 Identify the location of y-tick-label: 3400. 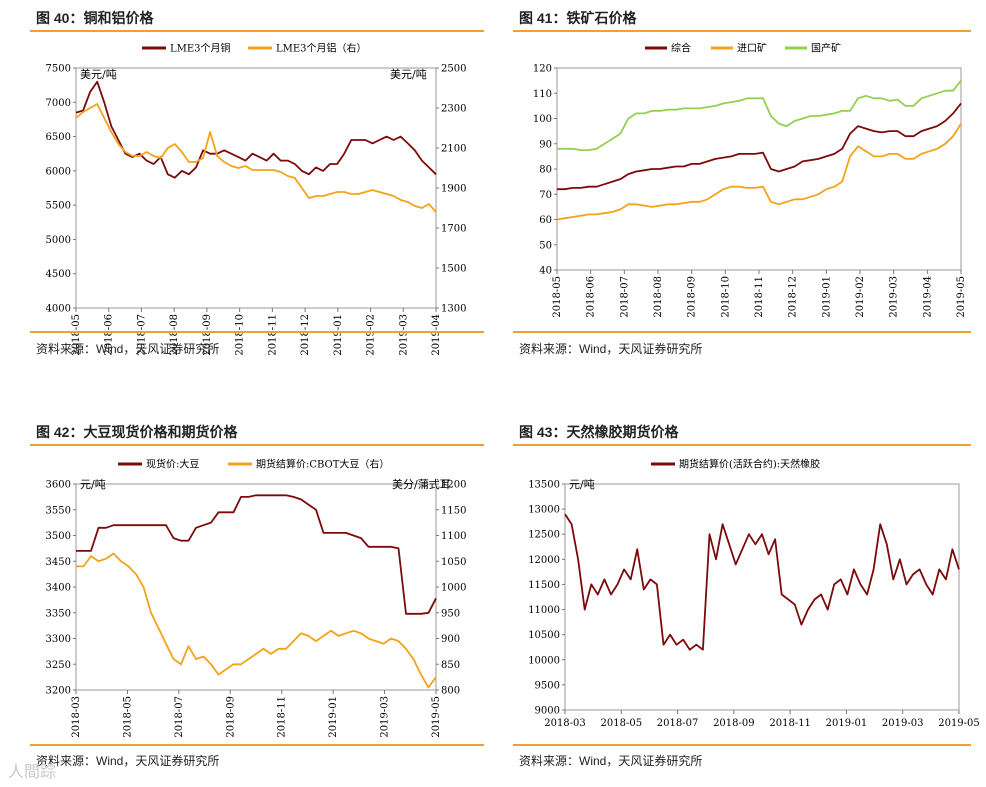
(58, 588).